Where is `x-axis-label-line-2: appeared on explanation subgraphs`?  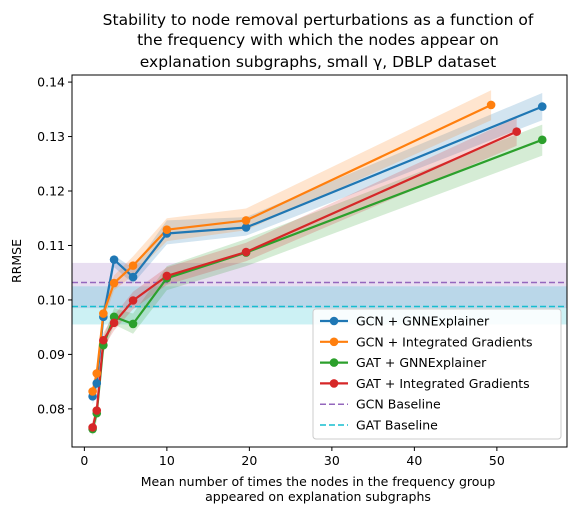
x-axis-label-line-2: appeared on explanation subgraphs is located at coordinates (318, 496).